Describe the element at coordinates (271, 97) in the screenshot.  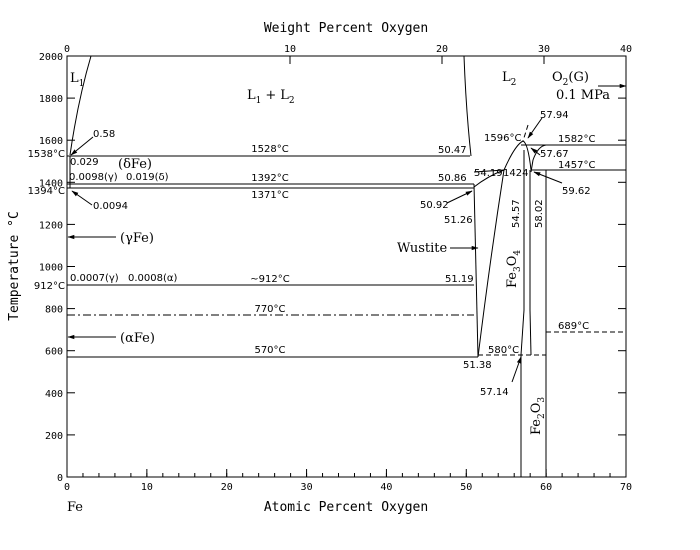
I see `label-l1-plus-l2: L1 + L2` at that location.